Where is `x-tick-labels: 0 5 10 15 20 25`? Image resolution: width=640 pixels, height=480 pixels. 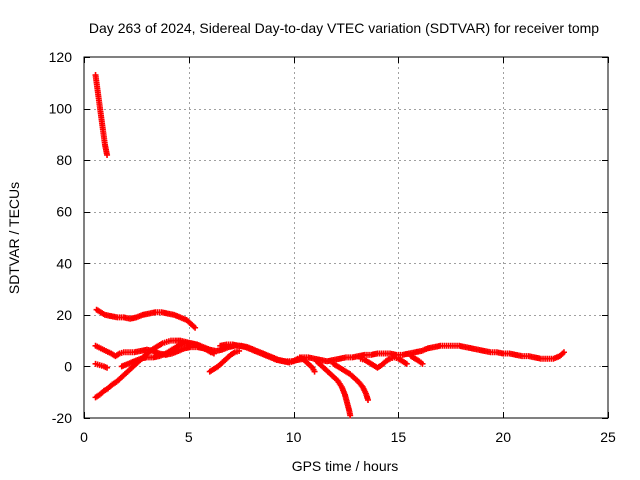
x-tick-labels: 0 5 10 15 20 25 is located at coordinates (348, 437).